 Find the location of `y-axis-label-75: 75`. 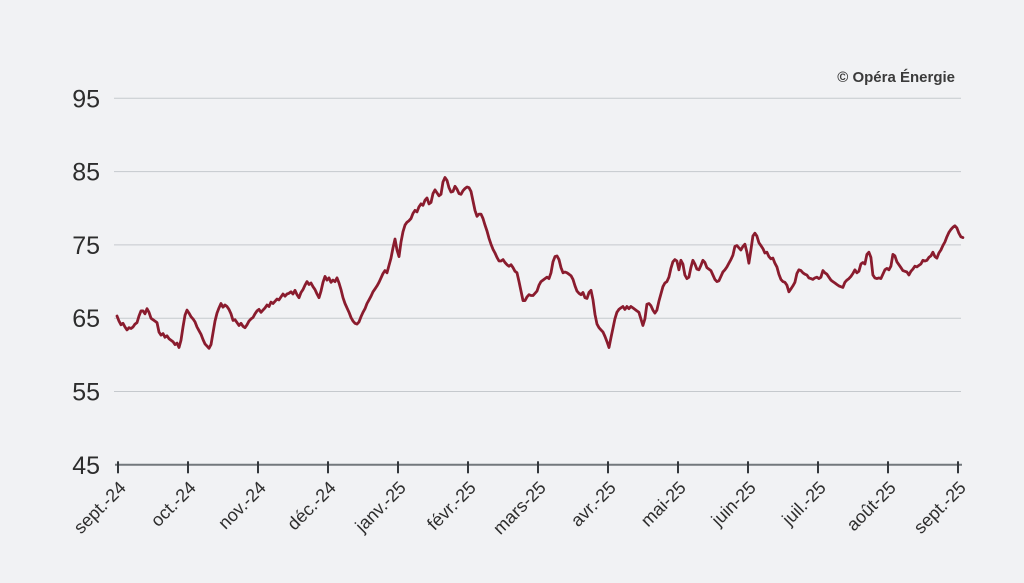

y-axis-label-75: 75 is located at coordinates (86, 246).